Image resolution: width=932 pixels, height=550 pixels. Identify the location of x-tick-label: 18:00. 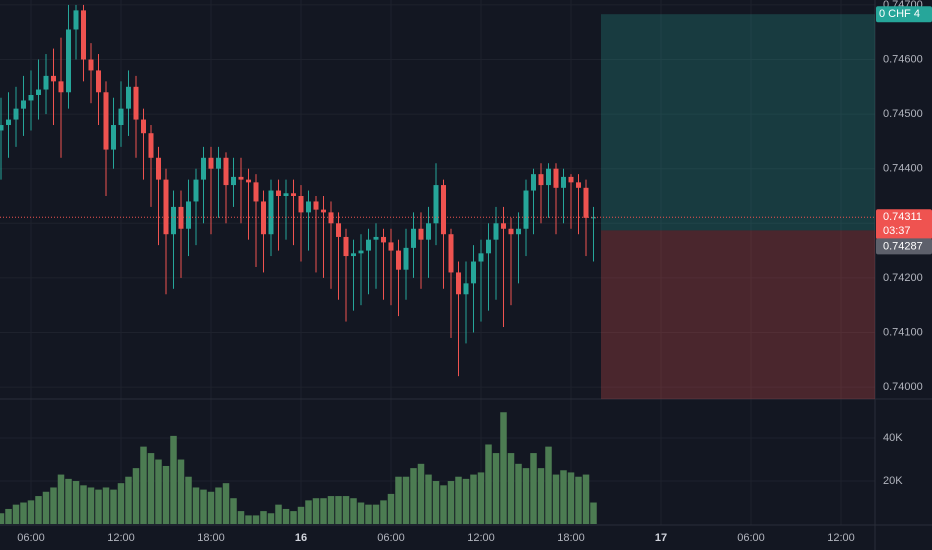
(211, 538).